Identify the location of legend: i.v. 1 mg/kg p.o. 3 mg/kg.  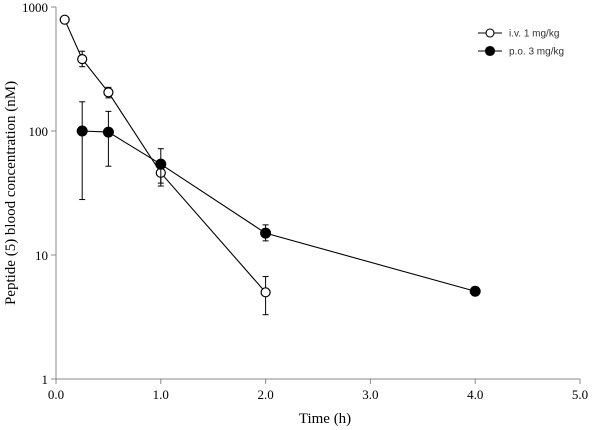
(521, 43).